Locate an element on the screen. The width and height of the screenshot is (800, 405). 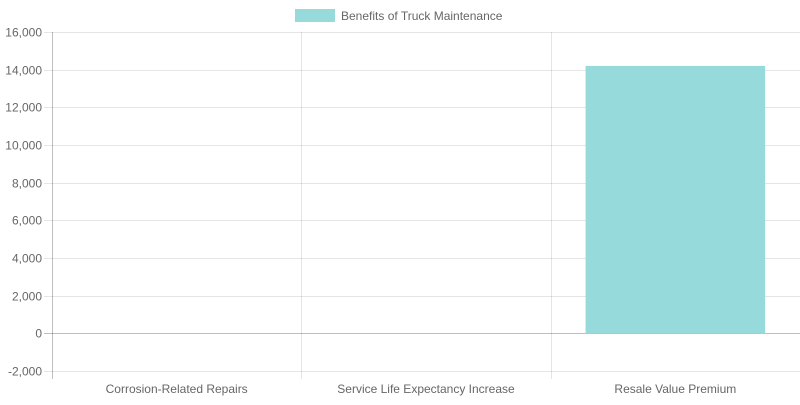
y-tick-label: 10,000 is located at coordinates (23, 146).